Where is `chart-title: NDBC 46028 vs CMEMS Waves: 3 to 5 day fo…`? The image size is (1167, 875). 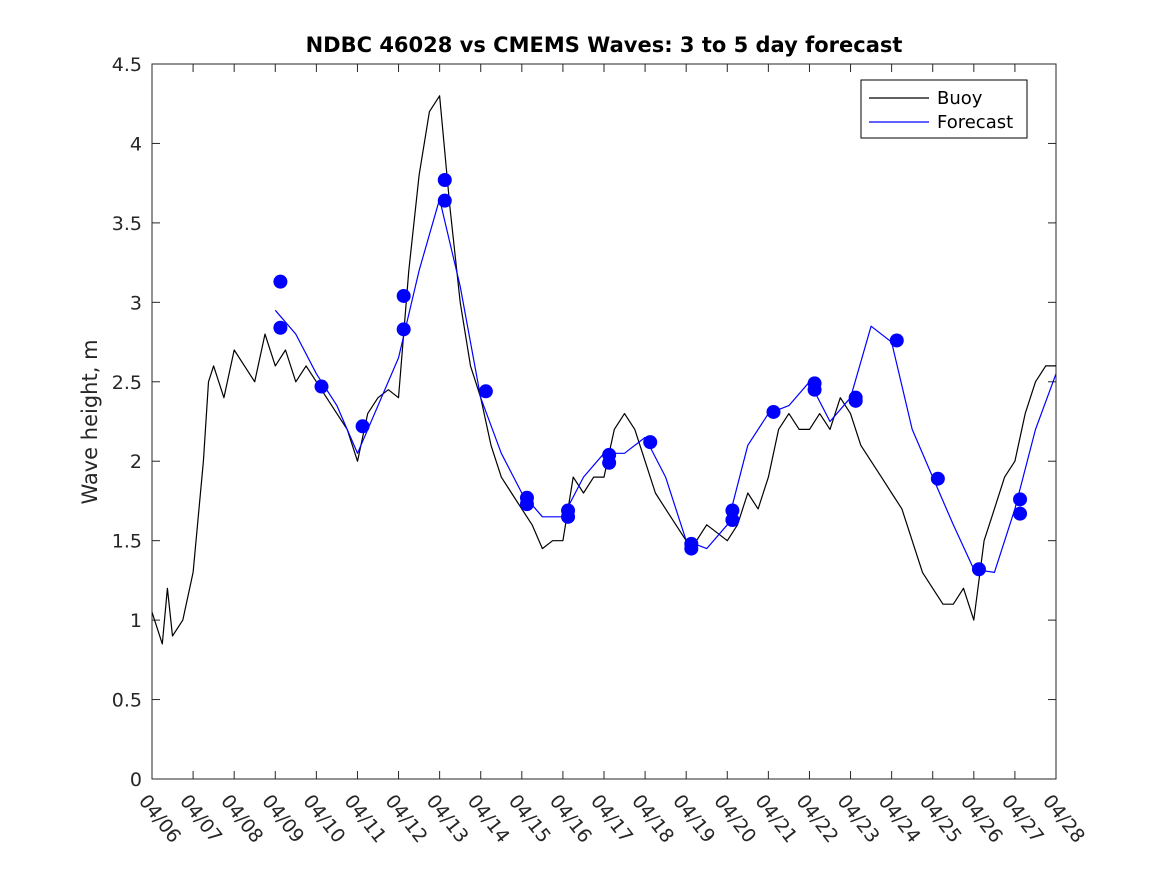 chart-title: NDBC 46028 vs CMEMS Waves: 3 to 5 day fo… is located at coordinates (604, 45).